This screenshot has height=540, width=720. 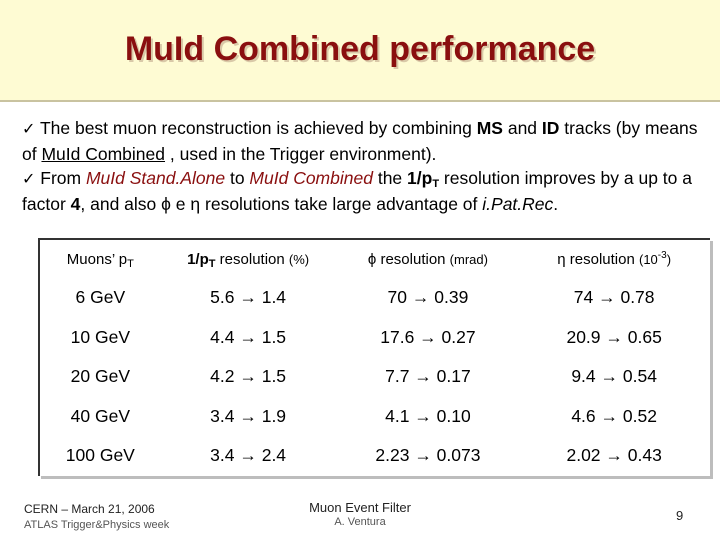 I want to click on header-eta-resolution: η resolution (10-3), so click(x=614, y=259).